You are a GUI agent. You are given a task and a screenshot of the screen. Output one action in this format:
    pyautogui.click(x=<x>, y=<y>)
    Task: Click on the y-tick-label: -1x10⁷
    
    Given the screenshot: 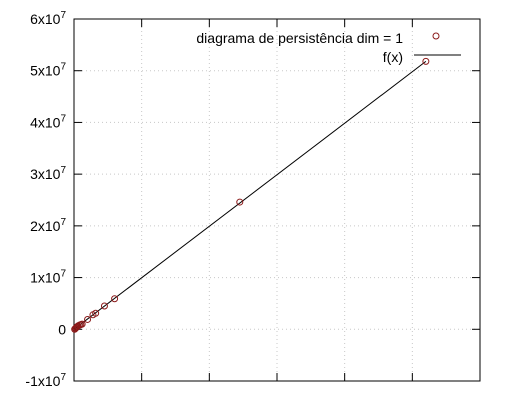 What is the action you would take?
    pyautogui.click(x=45, y=380)
    